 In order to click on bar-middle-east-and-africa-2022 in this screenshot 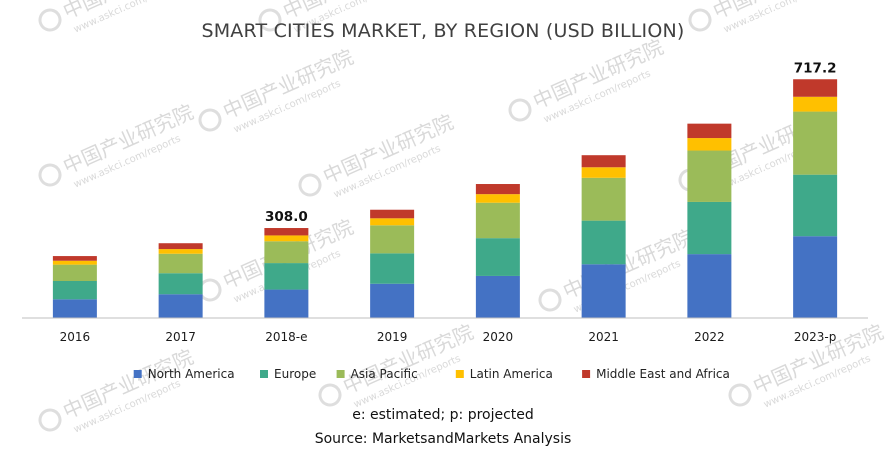, I will do `click(709, 131)`.